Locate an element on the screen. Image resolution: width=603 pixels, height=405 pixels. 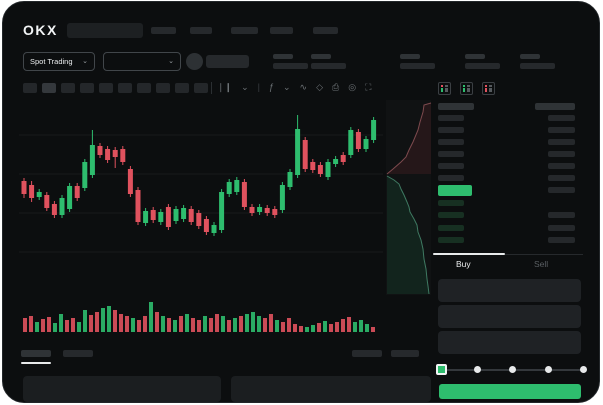
spot-trading-label: Spot Trading is located at coordinates (51, 61).